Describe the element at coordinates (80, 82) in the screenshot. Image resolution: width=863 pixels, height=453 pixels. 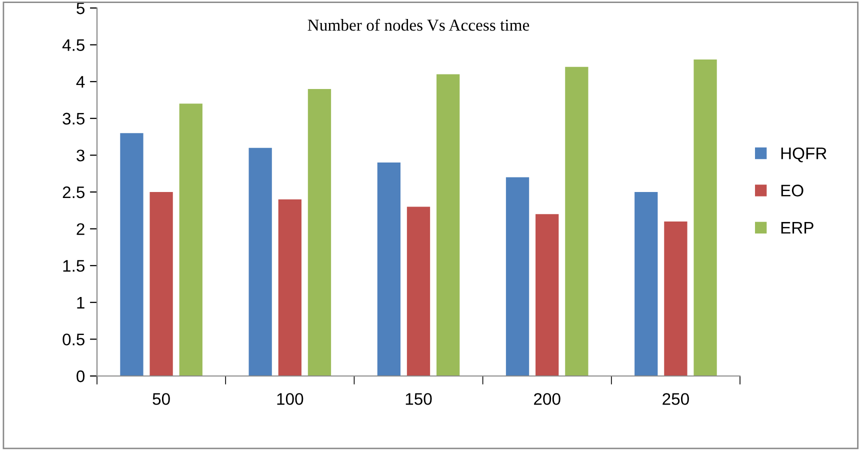
I see `y-tick-label: 4` at that location.